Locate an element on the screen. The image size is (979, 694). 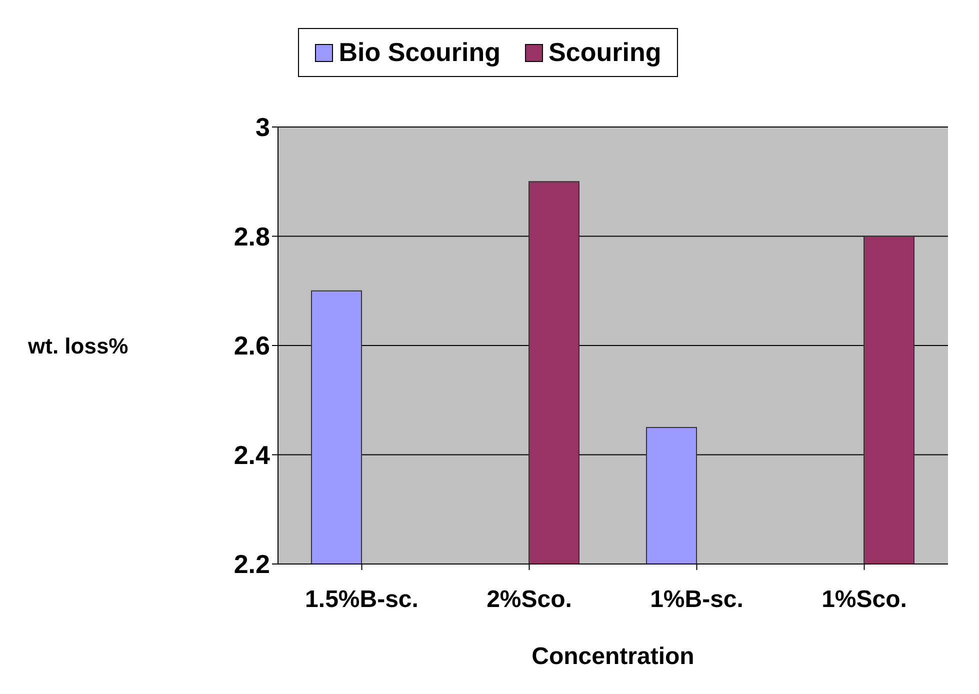
x-tick-label: 1.5%B-sc. is located at coordinates (361, 600).